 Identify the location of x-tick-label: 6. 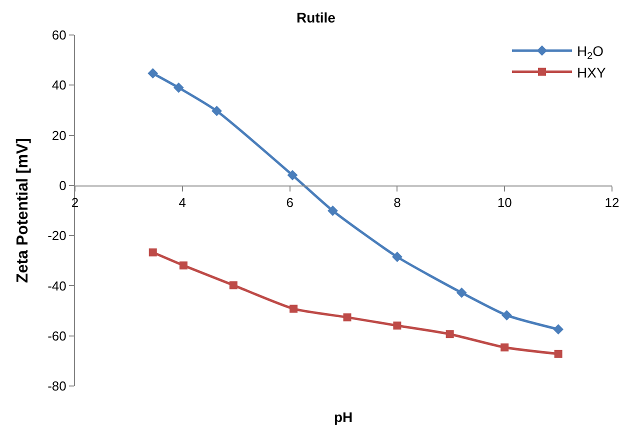
(290, 202).